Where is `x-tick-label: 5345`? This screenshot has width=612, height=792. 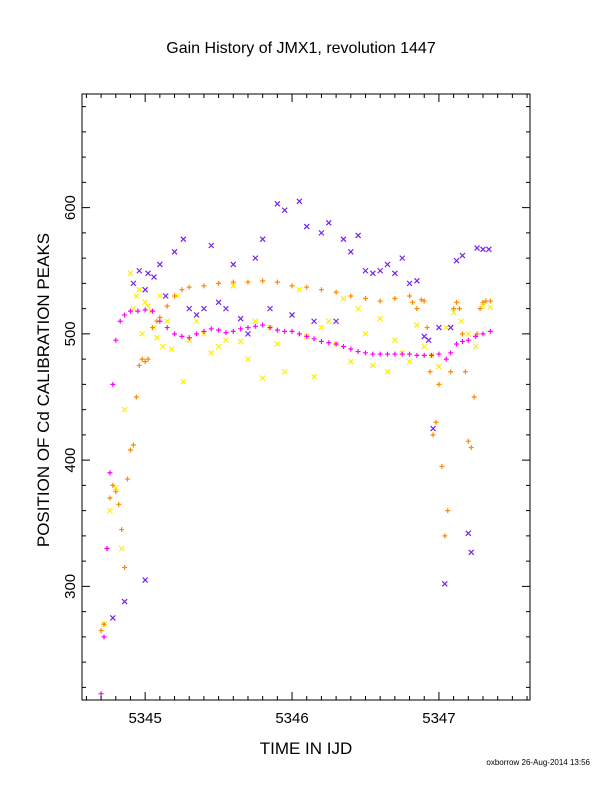
x-tick-label: 5345 is located at coordinates (144, 718).